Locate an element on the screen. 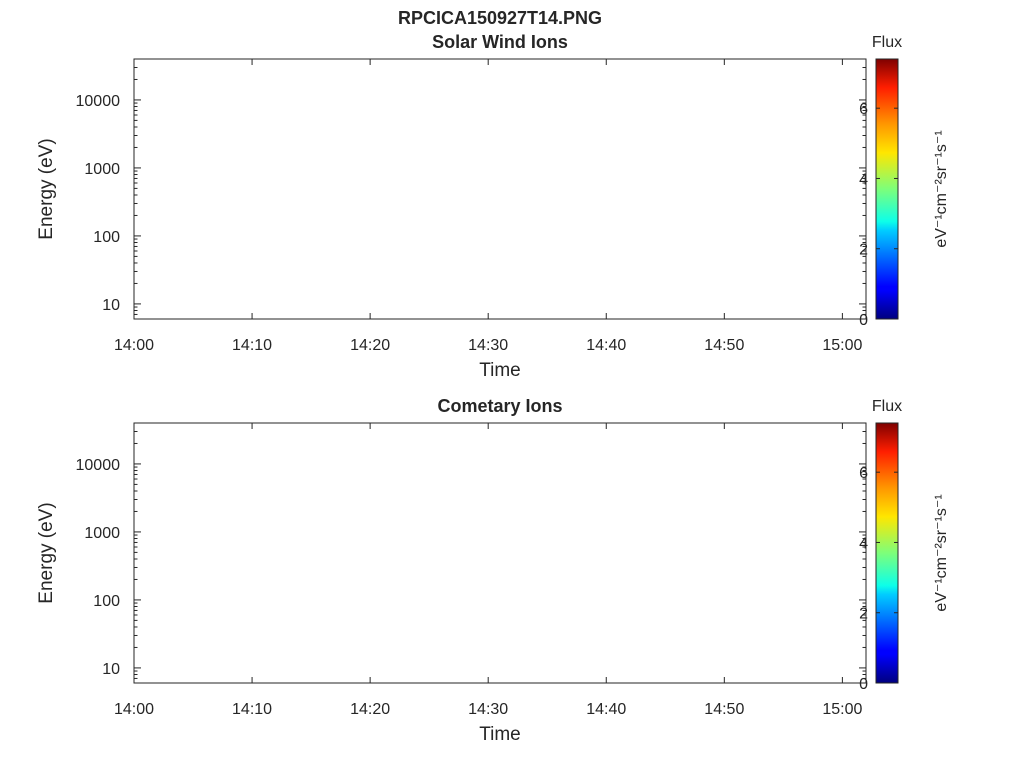 The image size is (1024, 768). figure-title: RPCICA150927T14.PNG is located at coordinates (500, 18).